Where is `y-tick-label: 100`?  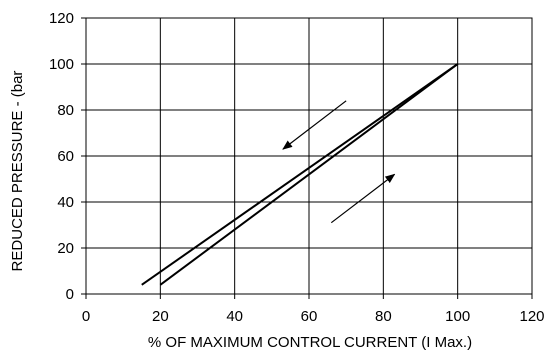 y-tick-label: 100 is located at coordinates (61, 64).